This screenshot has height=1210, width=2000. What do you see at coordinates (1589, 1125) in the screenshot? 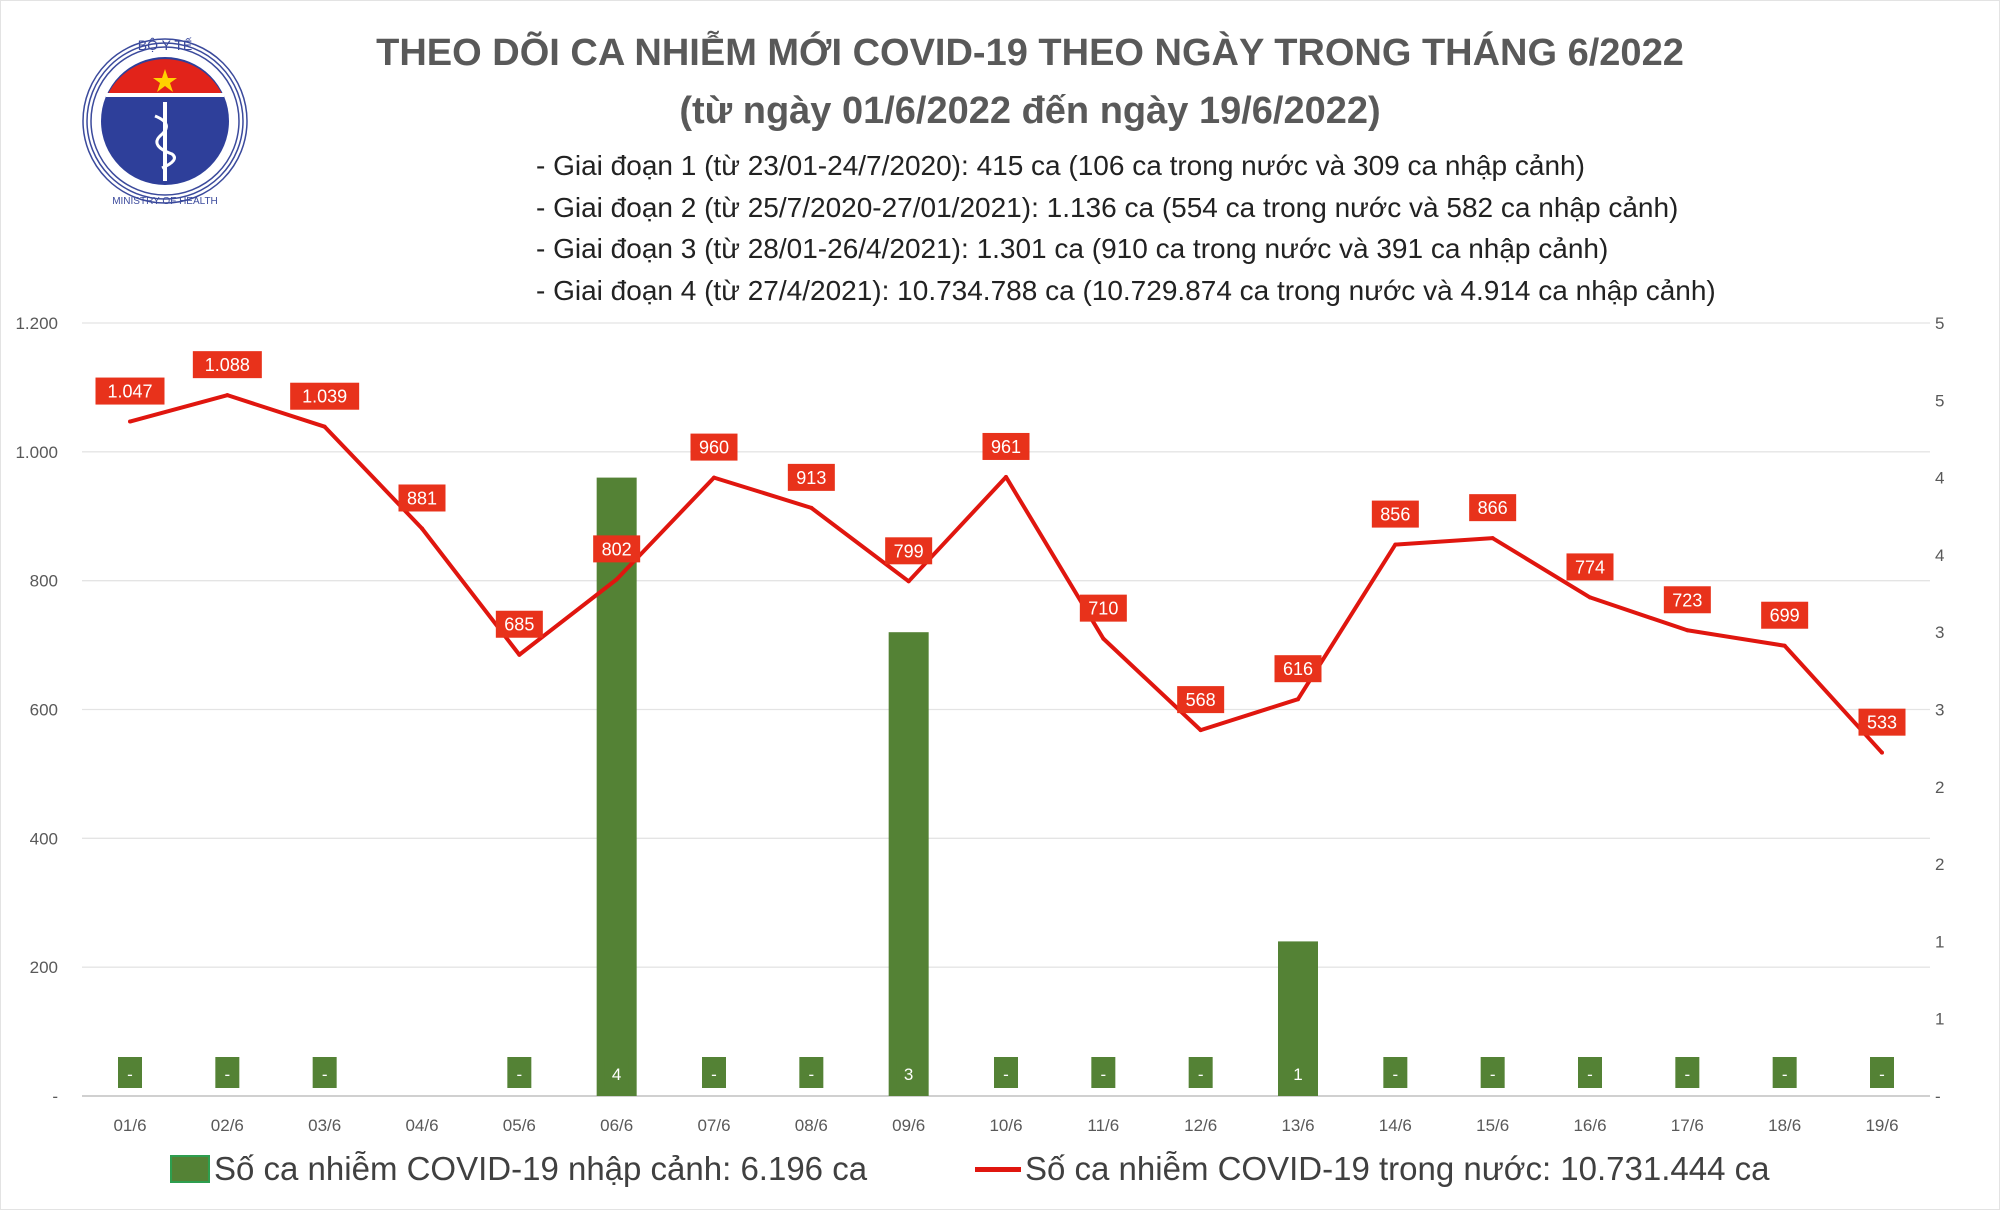
I see `x-axis-tick: 16/6` at bounding box center [1589, 1125].